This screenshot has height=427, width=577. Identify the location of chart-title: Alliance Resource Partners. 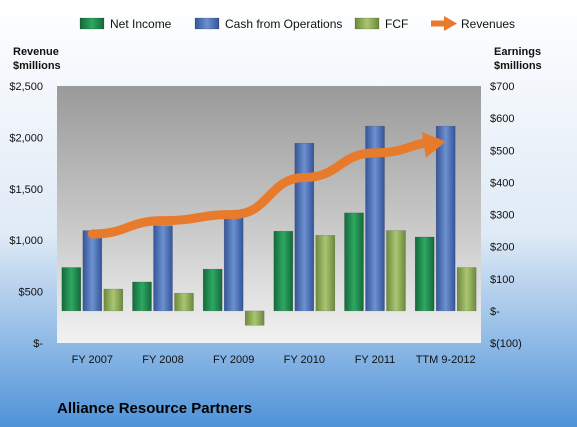
(154, 408).